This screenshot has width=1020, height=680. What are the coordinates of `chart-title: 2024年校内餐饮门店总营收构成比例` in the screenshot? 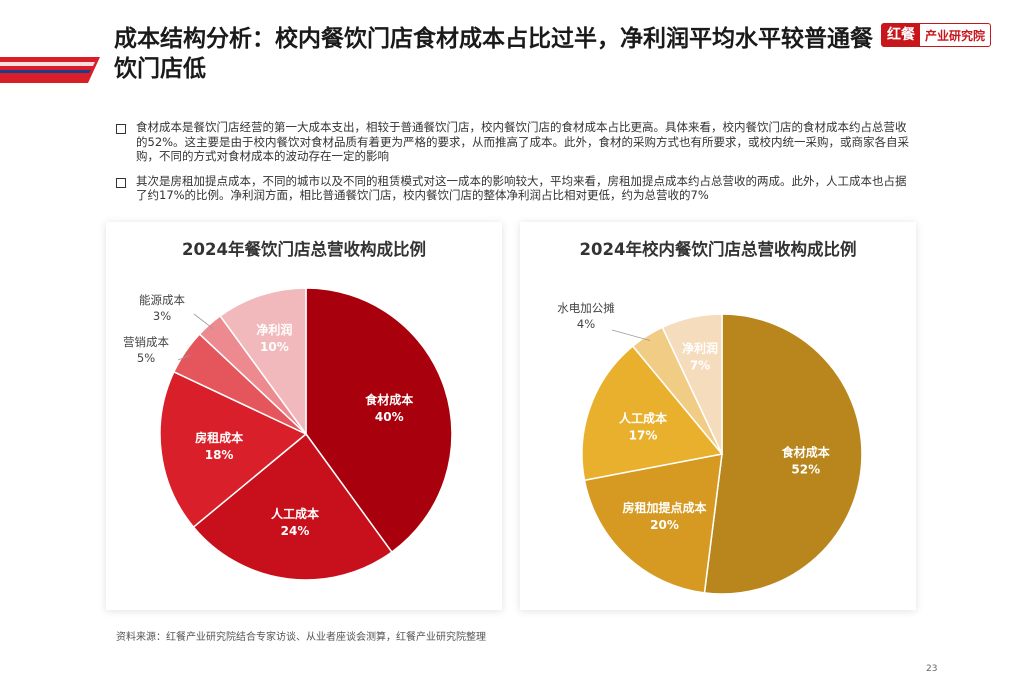 It's located at (718, 249).